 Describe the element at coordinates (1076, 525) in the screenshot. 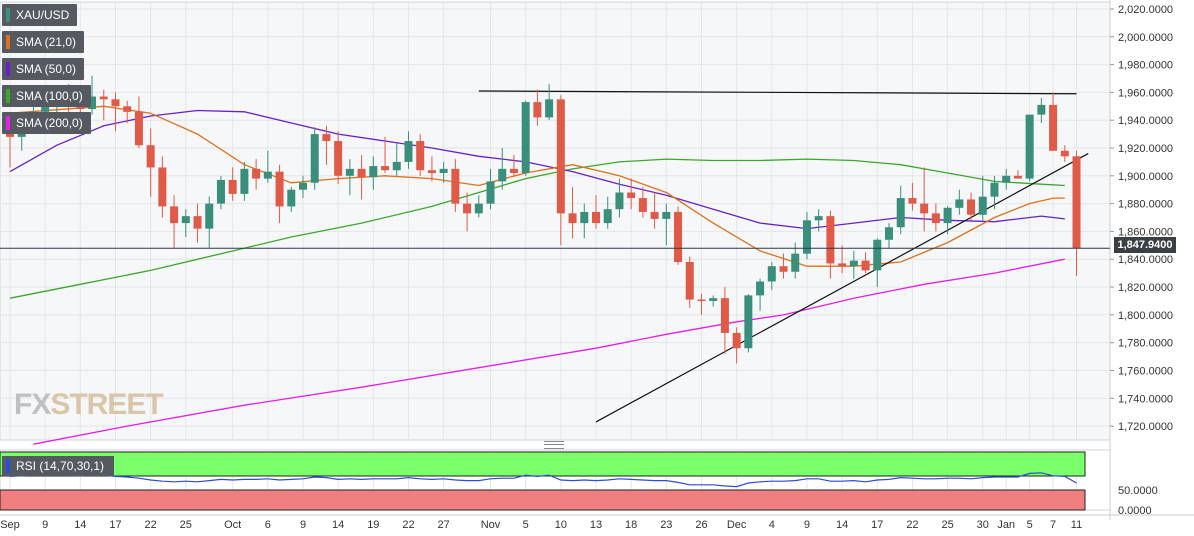

I see `x-tick-label: 11` at that location.